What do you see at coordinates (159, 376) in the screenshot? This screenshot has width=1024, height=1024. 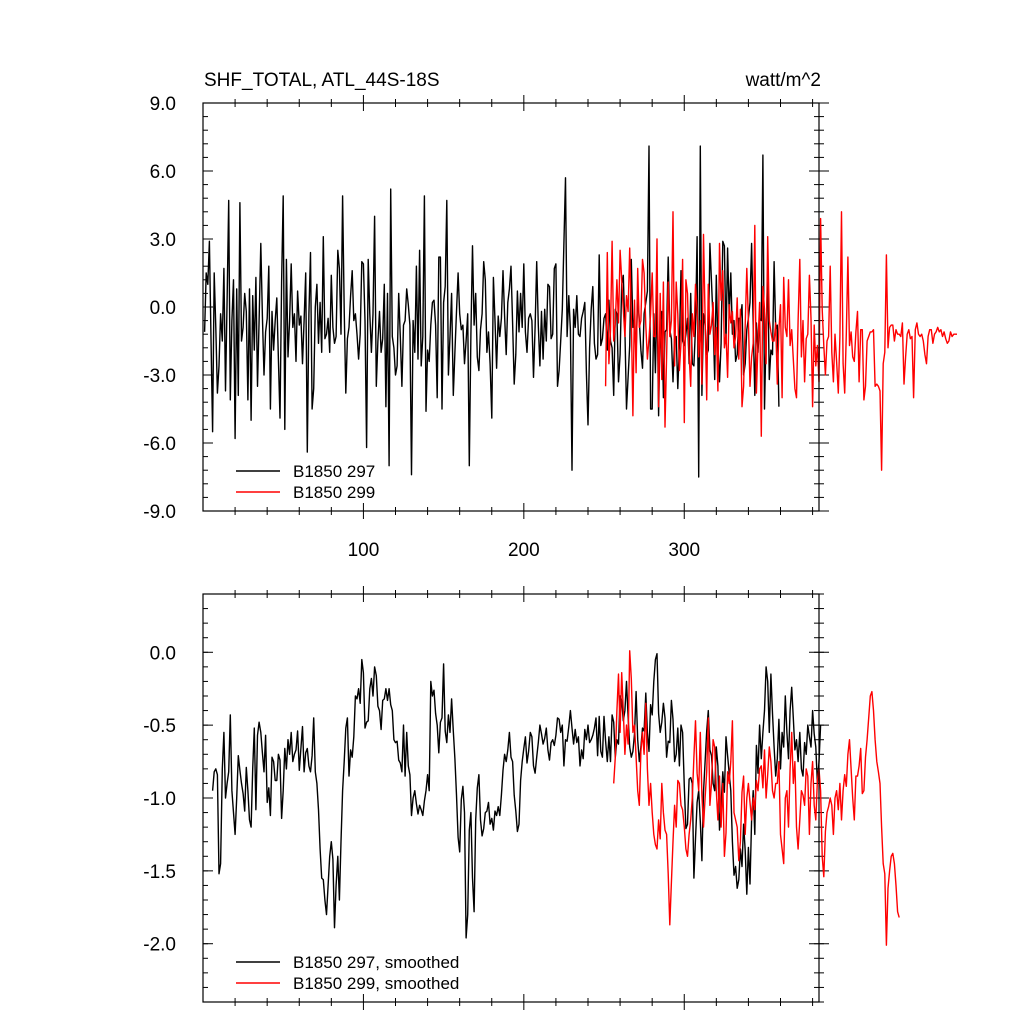 I see `top-y-tick-label: -3.0` at bounding box center [159, 376].